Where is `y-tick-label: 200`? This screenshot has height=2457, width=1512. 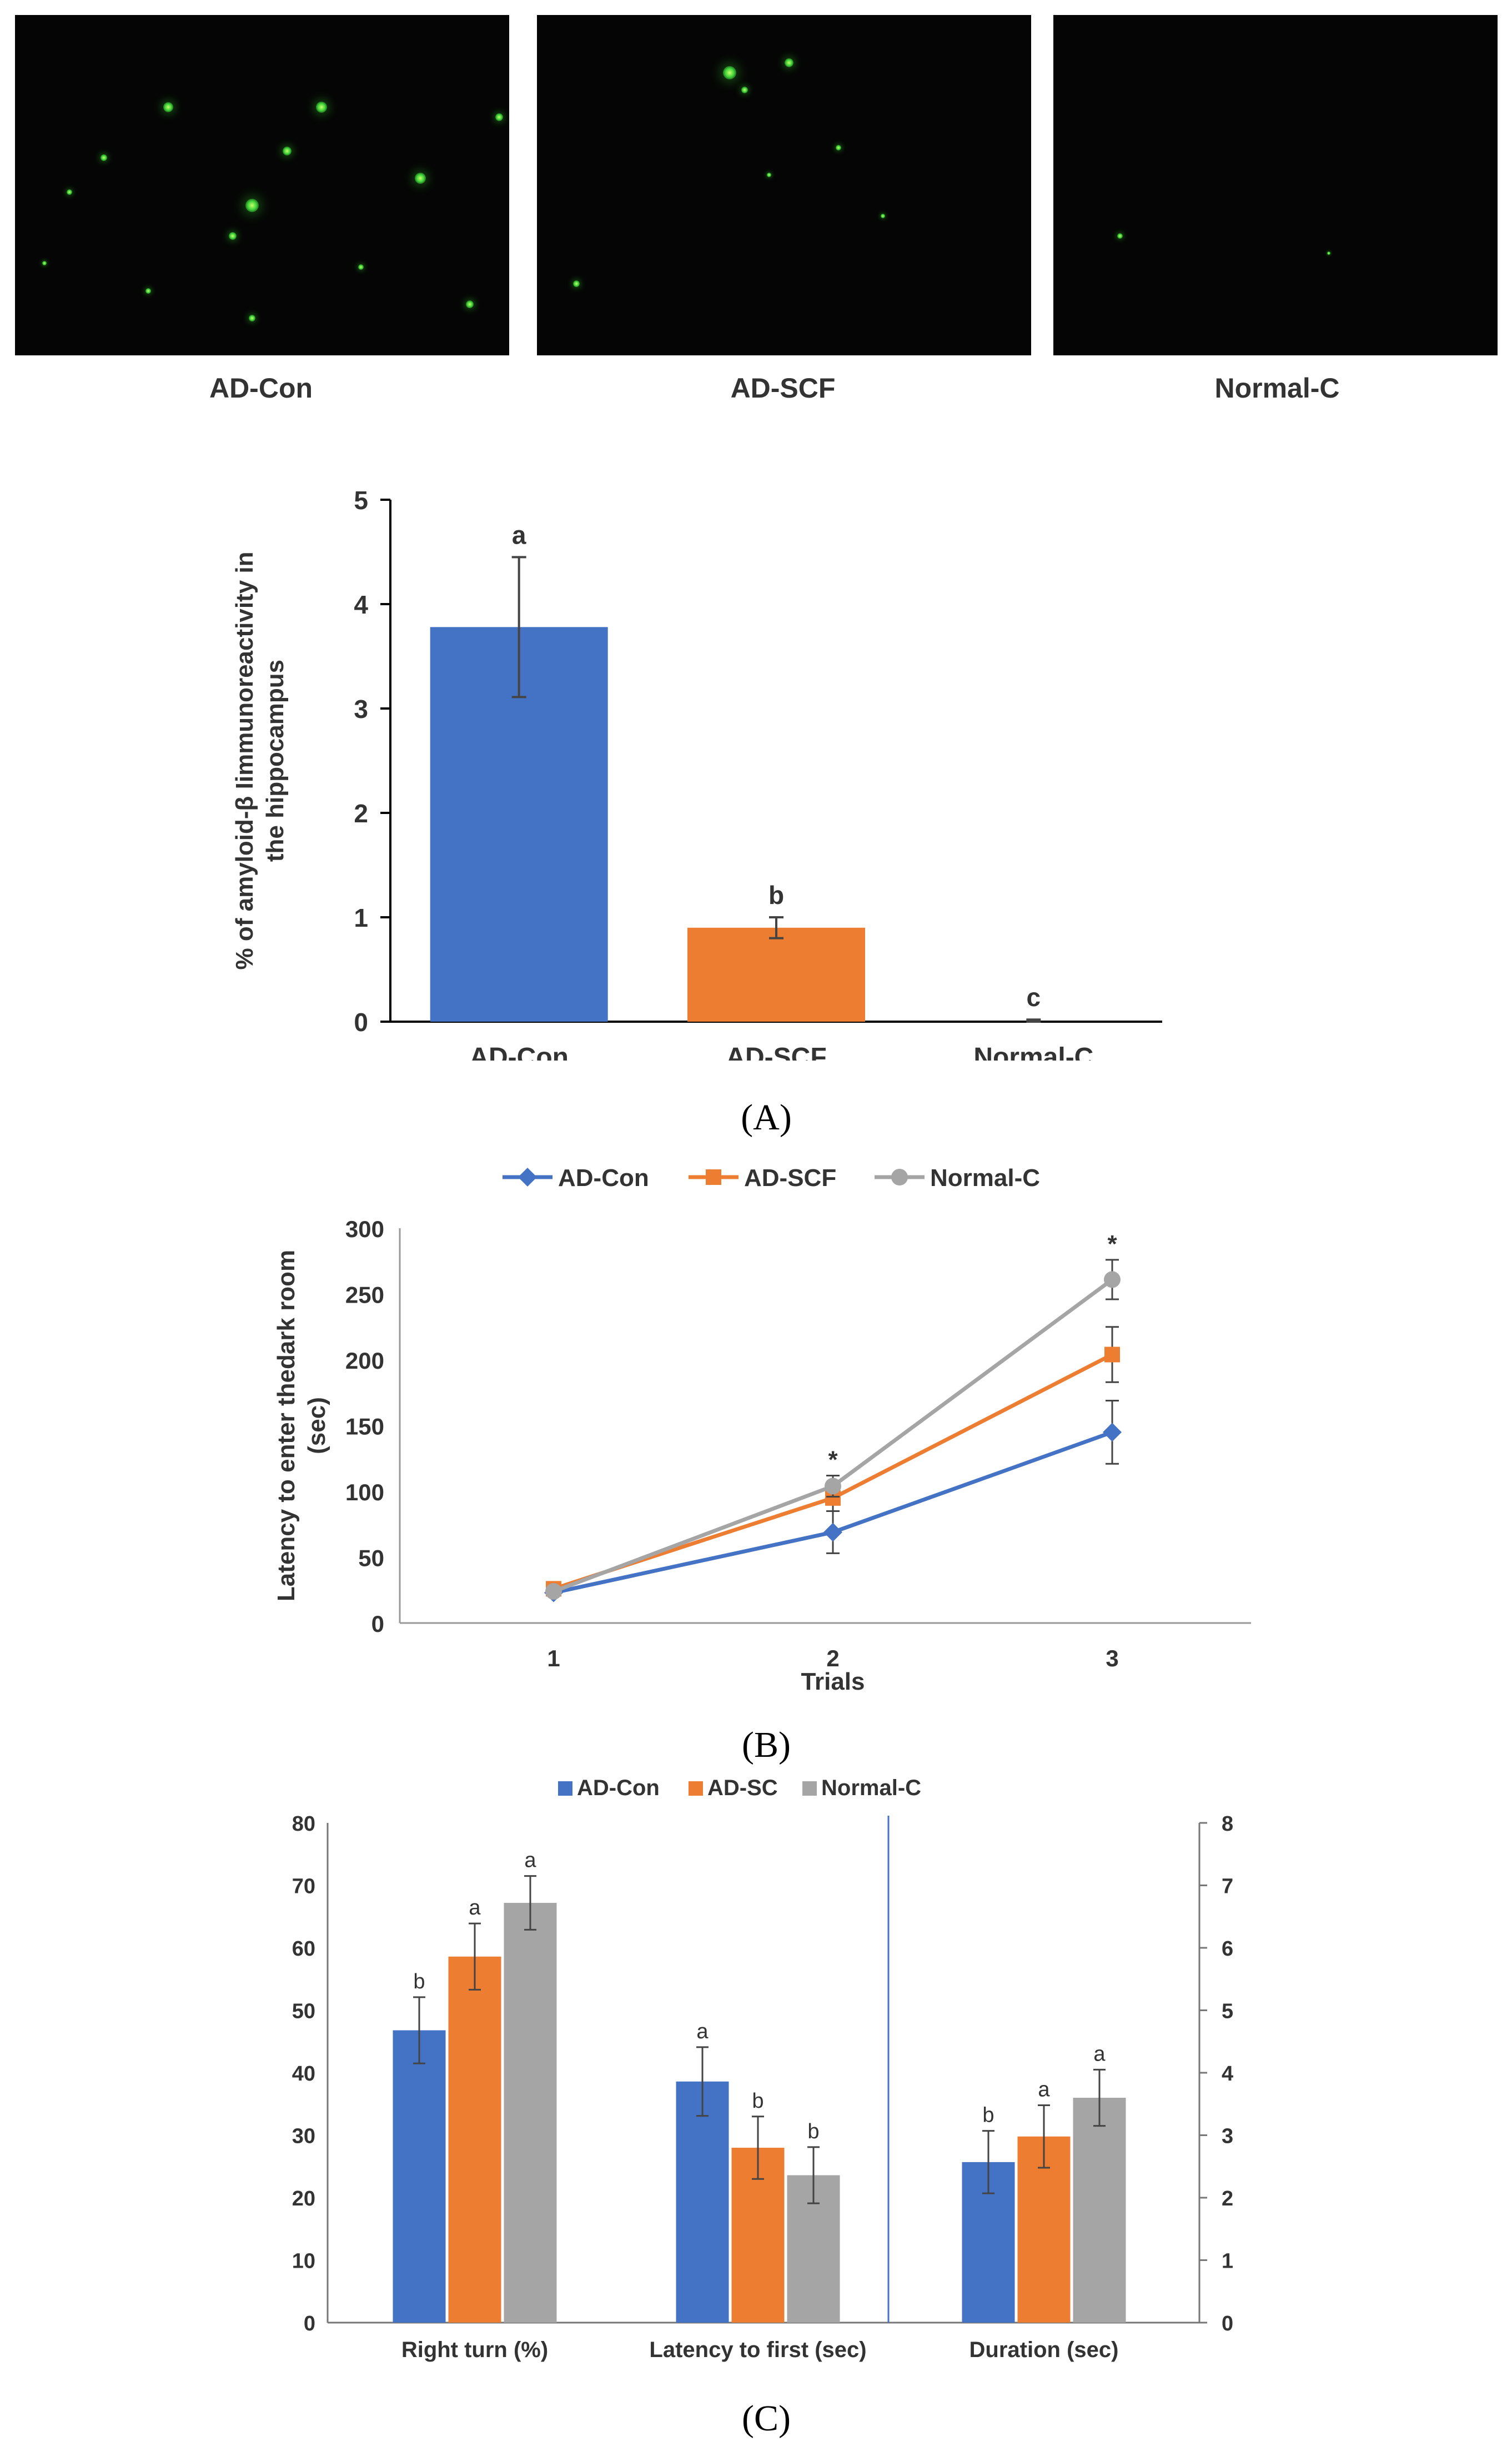 y-tick-label: 200 is located at coordinates (365, 1361).